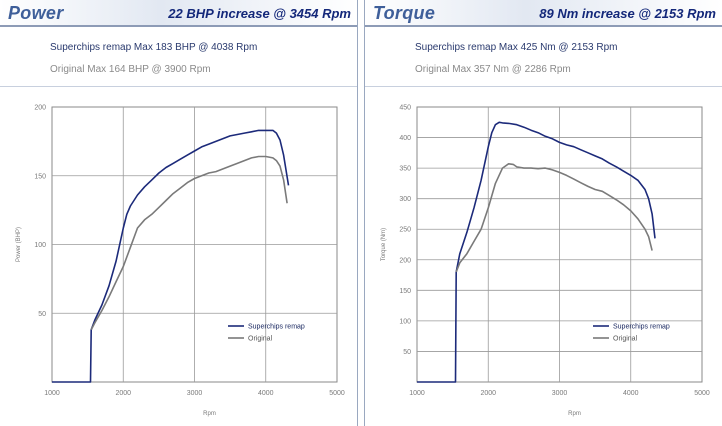  Describe the element at coordinates (337, 393) in the screenshot. I see `power-x-tick-label: 5000` at that location.